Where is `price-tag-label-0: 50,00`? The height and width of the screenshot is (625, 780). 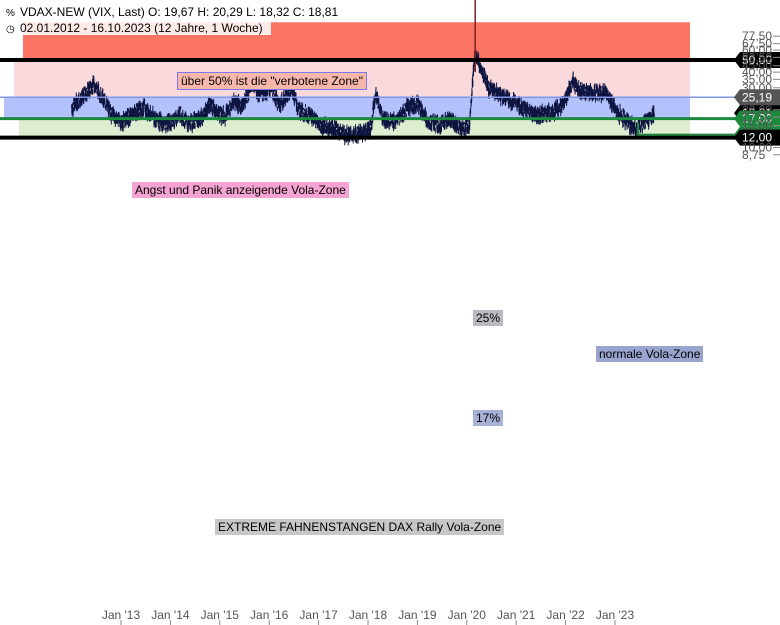
price-tag-label-0: 50,00 is located at coordinates (757, 60).